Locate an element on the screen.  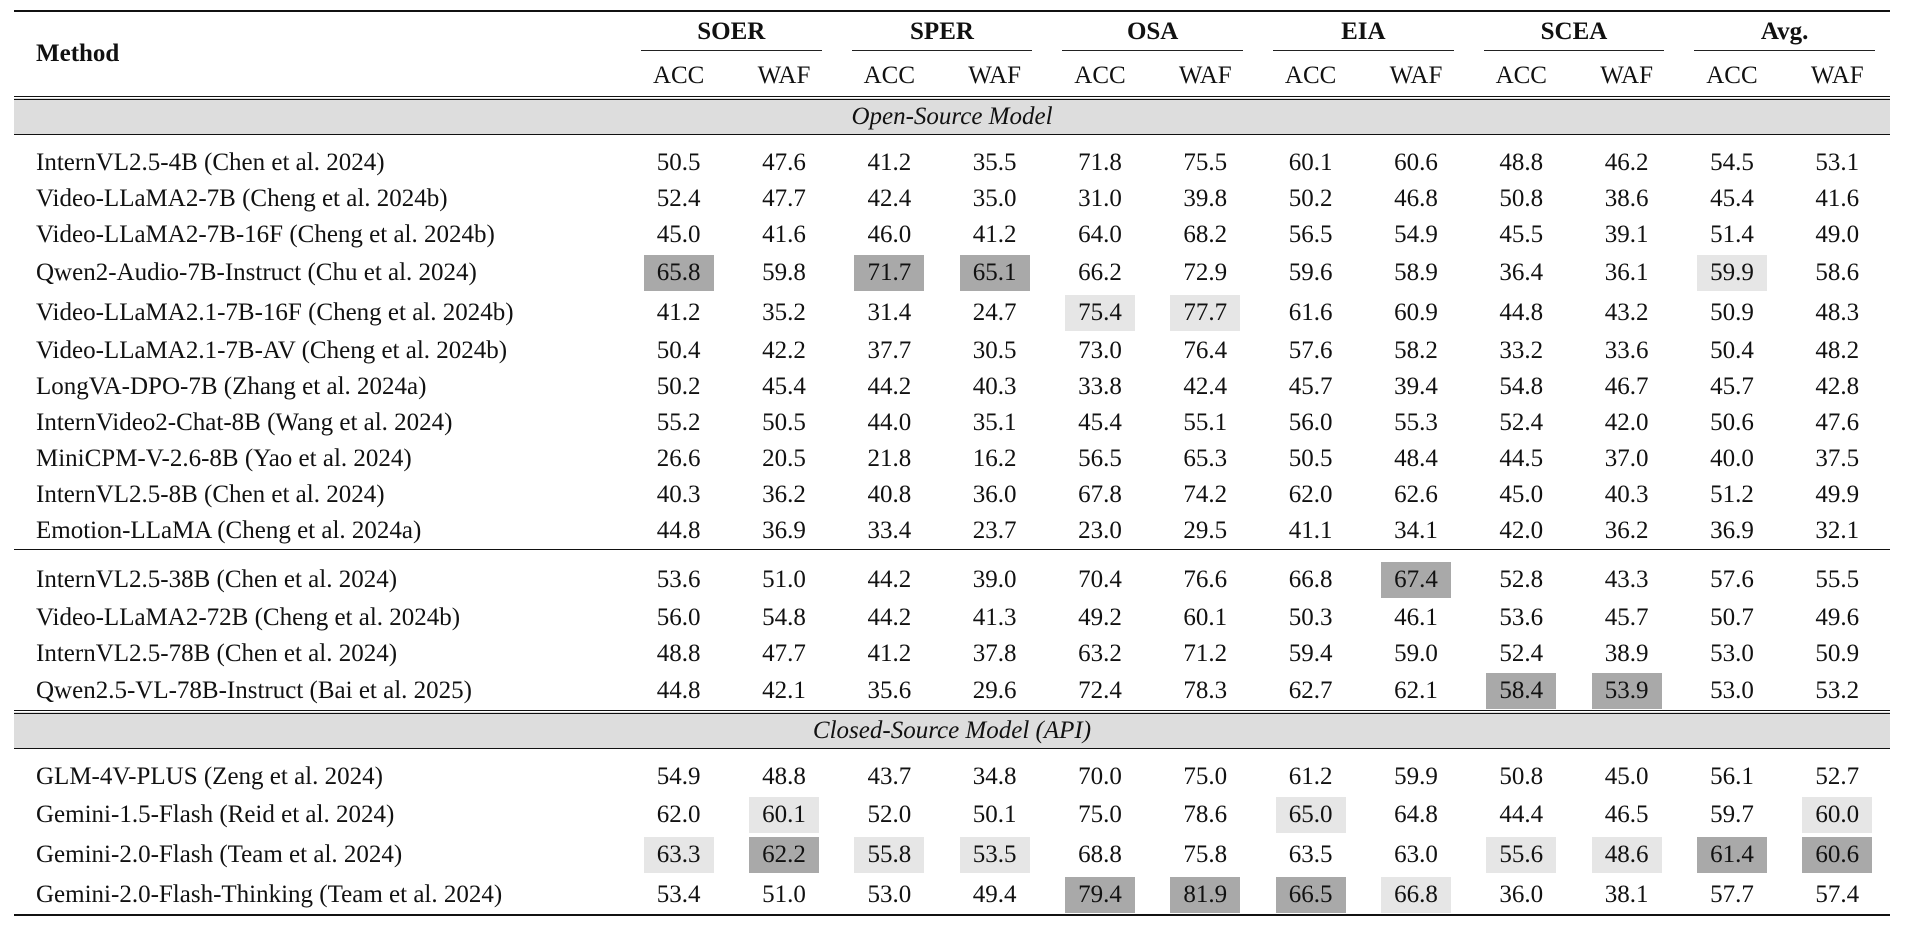
score-cell: 65.3 is located at coordinates (1205, 458).